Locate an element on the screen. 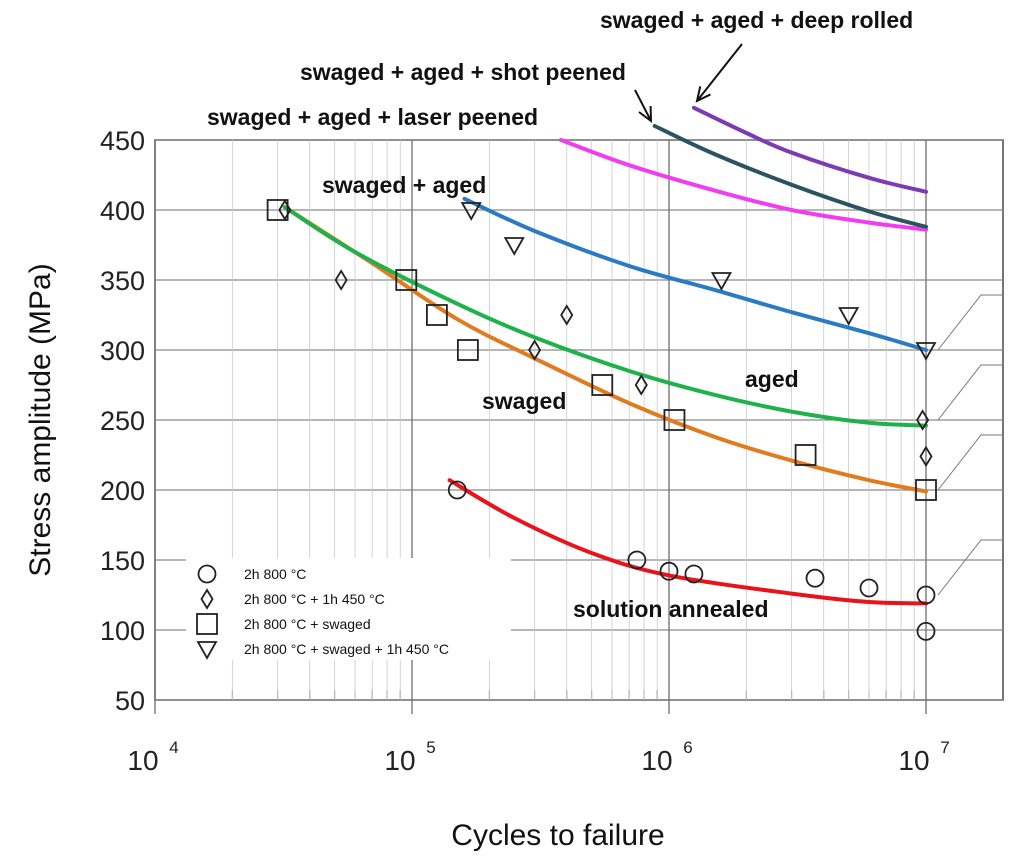 The image size is (1024, 865). y-tick-label: 450 is located at coordinates (122, 141).